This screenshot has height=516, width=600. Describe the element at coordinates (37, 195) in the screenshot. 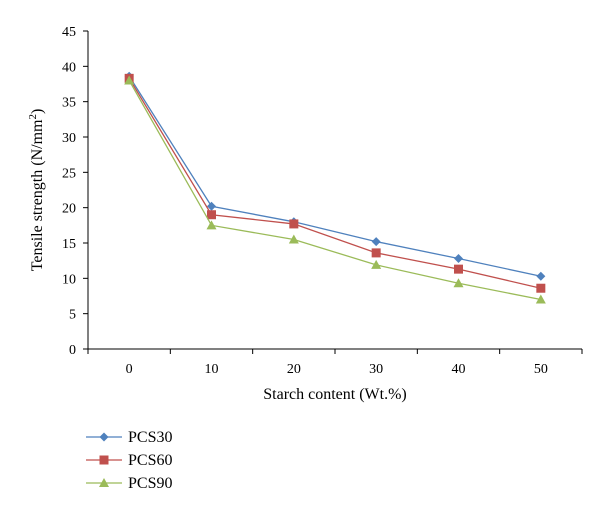

I see `y-axis-title-main: Tensile strength (N/mm` at that location.